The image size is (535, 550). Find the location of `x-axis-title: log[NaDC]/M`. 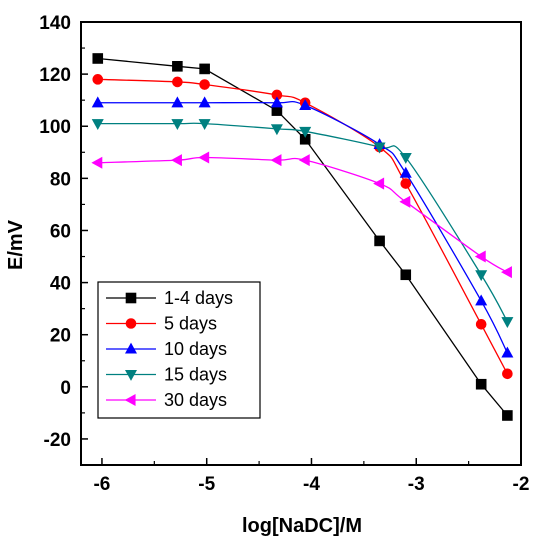

x-axis-title: log[NaDC]/M is located at coordinates (302, 526).